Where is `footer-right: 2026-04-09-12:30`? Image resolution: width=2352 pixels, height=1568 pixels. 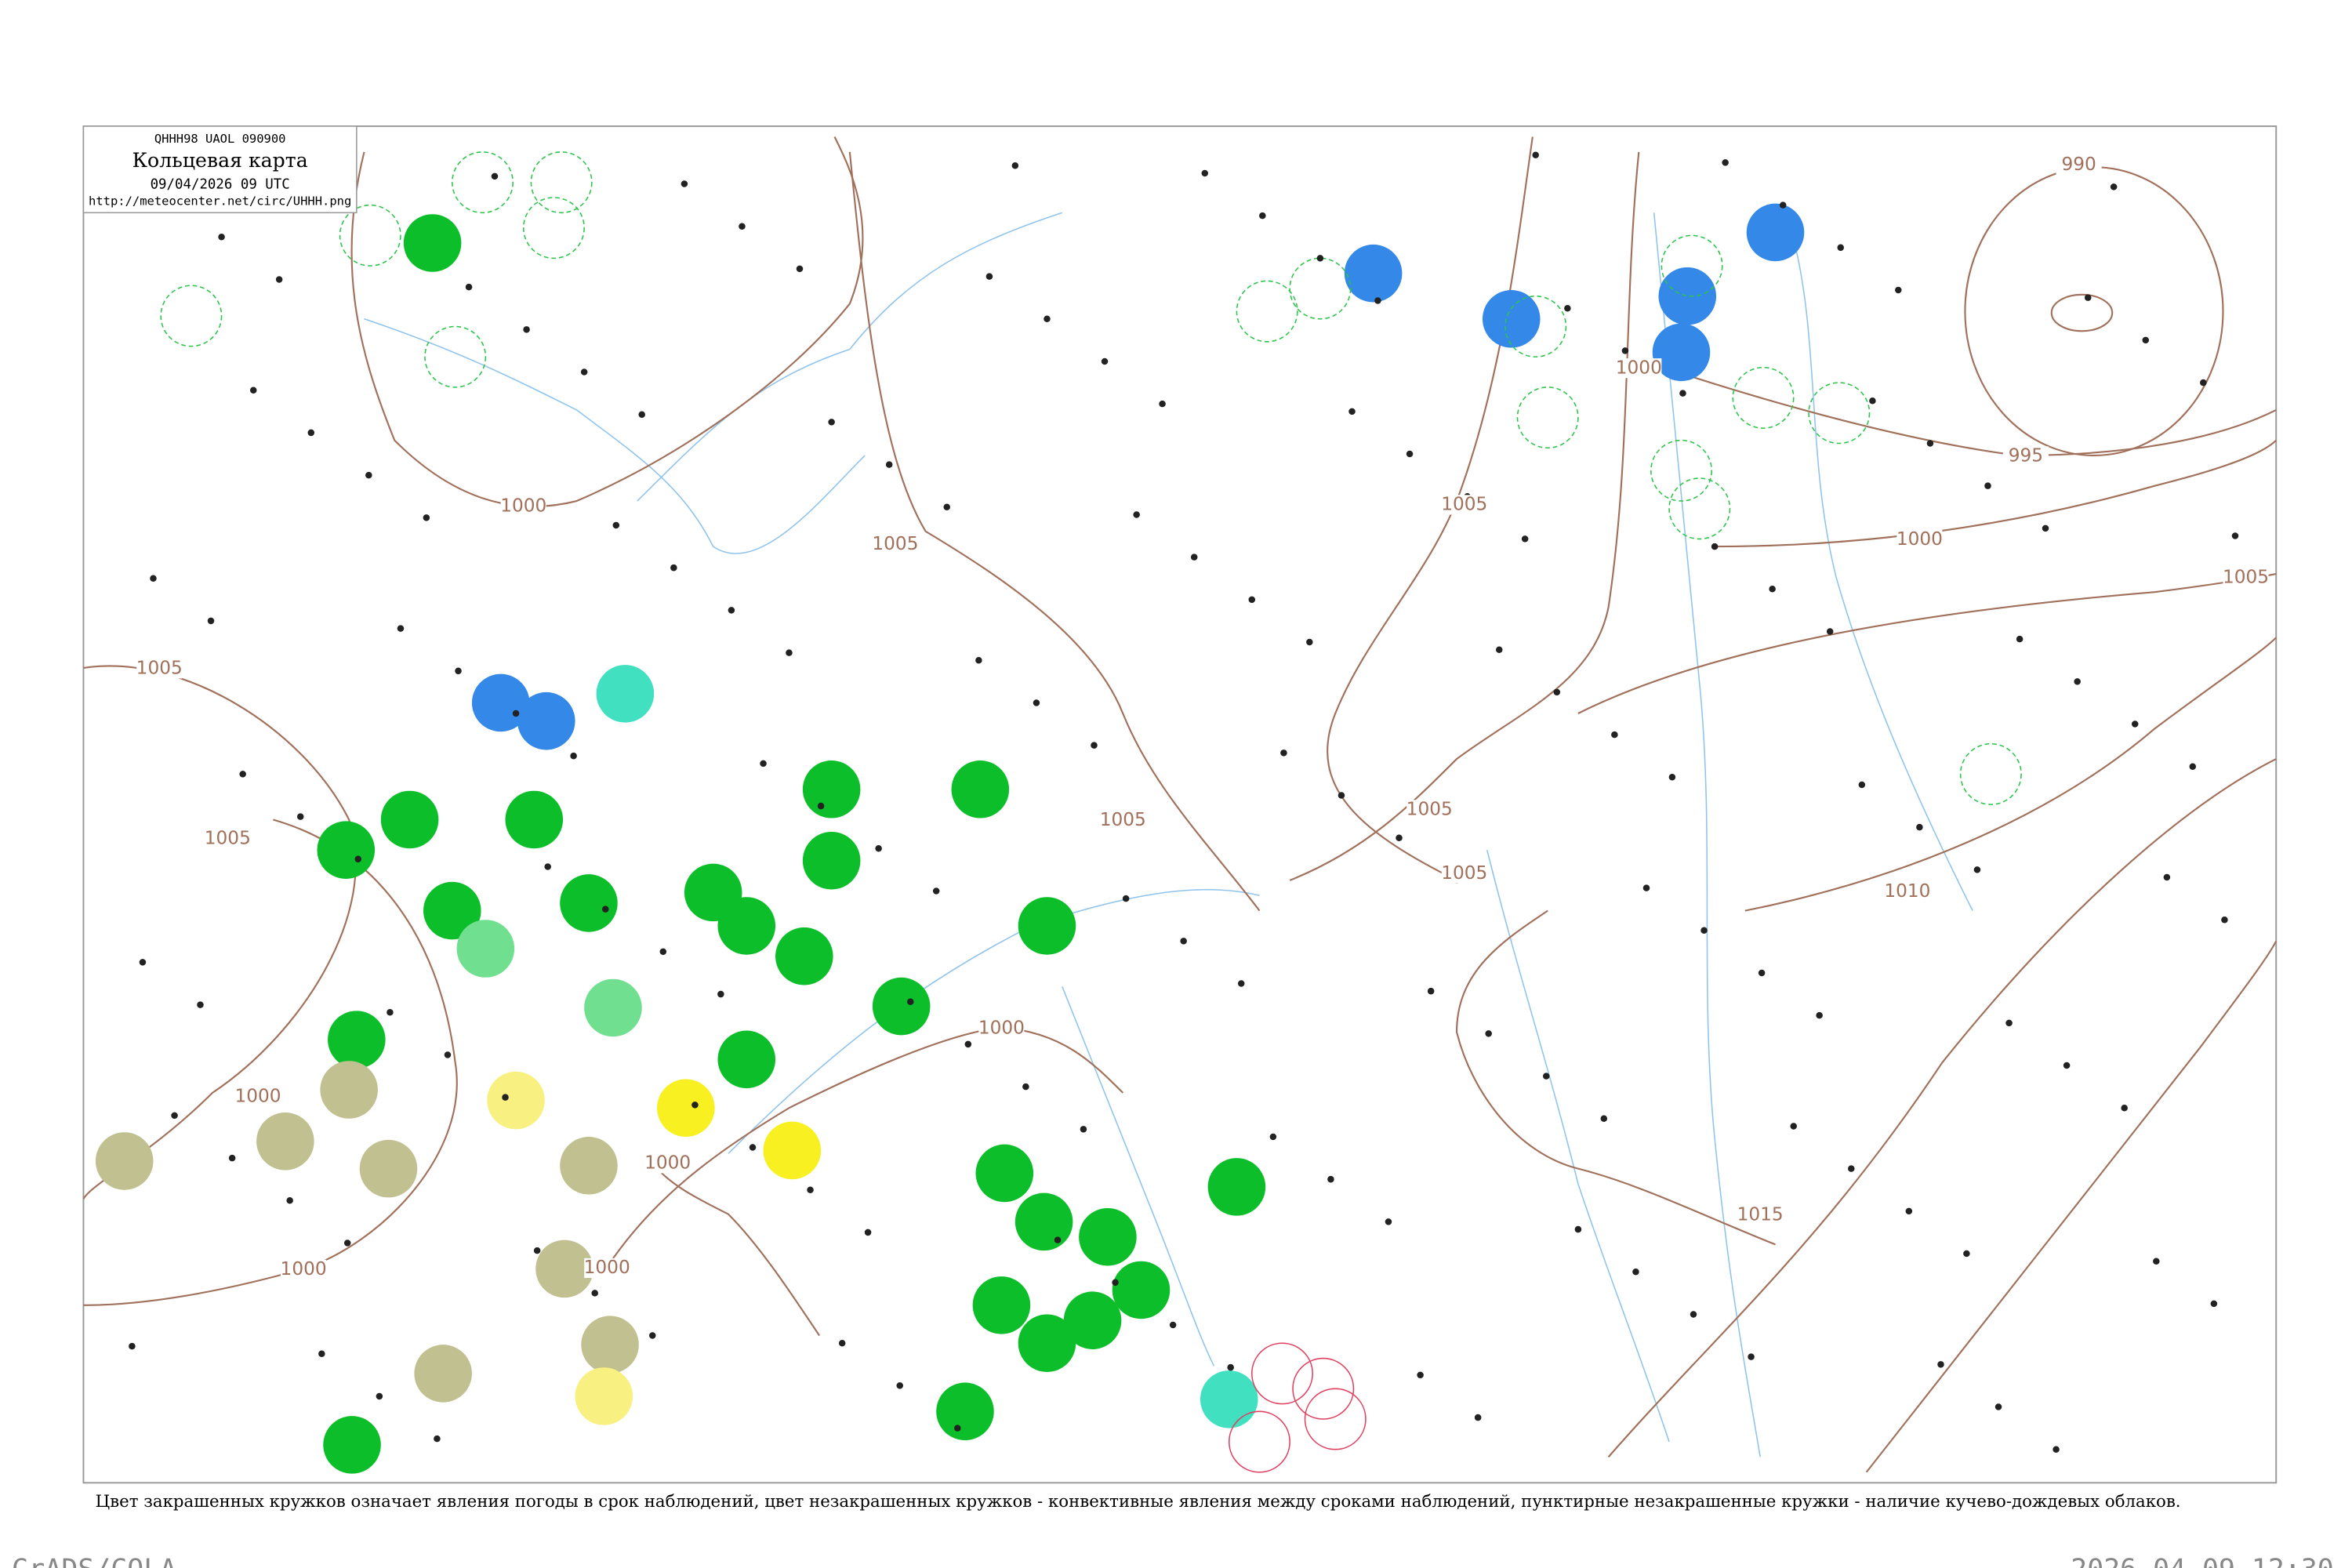
footer-right: 2026-04-09-12:30 is located at coordinates (2202, 1561).